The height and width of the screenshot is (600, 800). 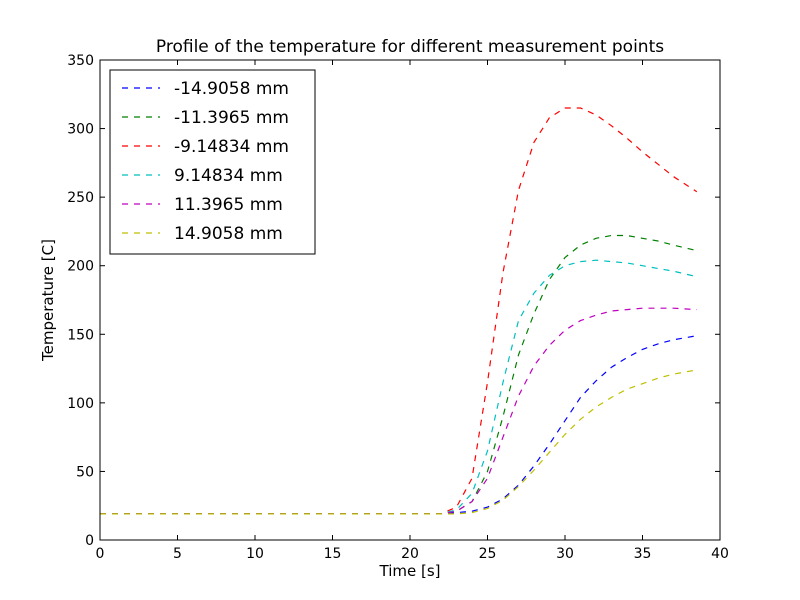 I want to click on x-tick-label: 10, so click(x=255, y=554).